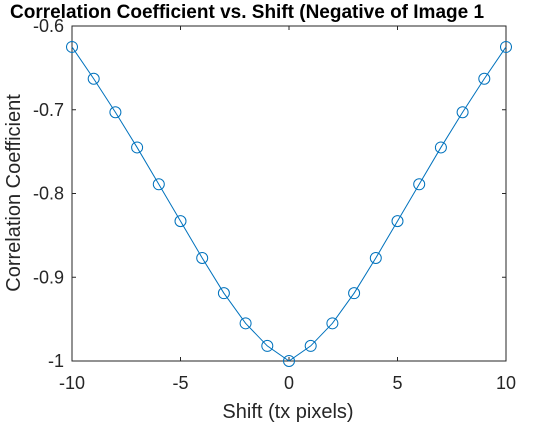  I want to click on y-tick-label: -0.7, so click(48, 110).